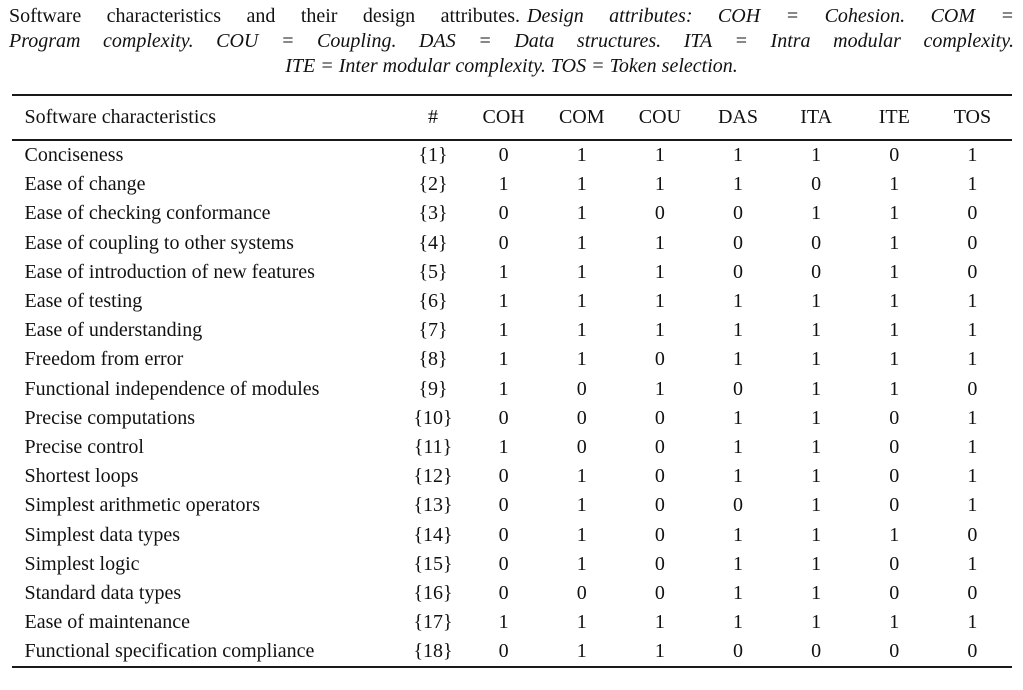 This screenshot has width=1023, height=690. I want to click on table-row: Ease of checking conformance {3} 0 1 0 0 1 1 0, so click(512, 213).